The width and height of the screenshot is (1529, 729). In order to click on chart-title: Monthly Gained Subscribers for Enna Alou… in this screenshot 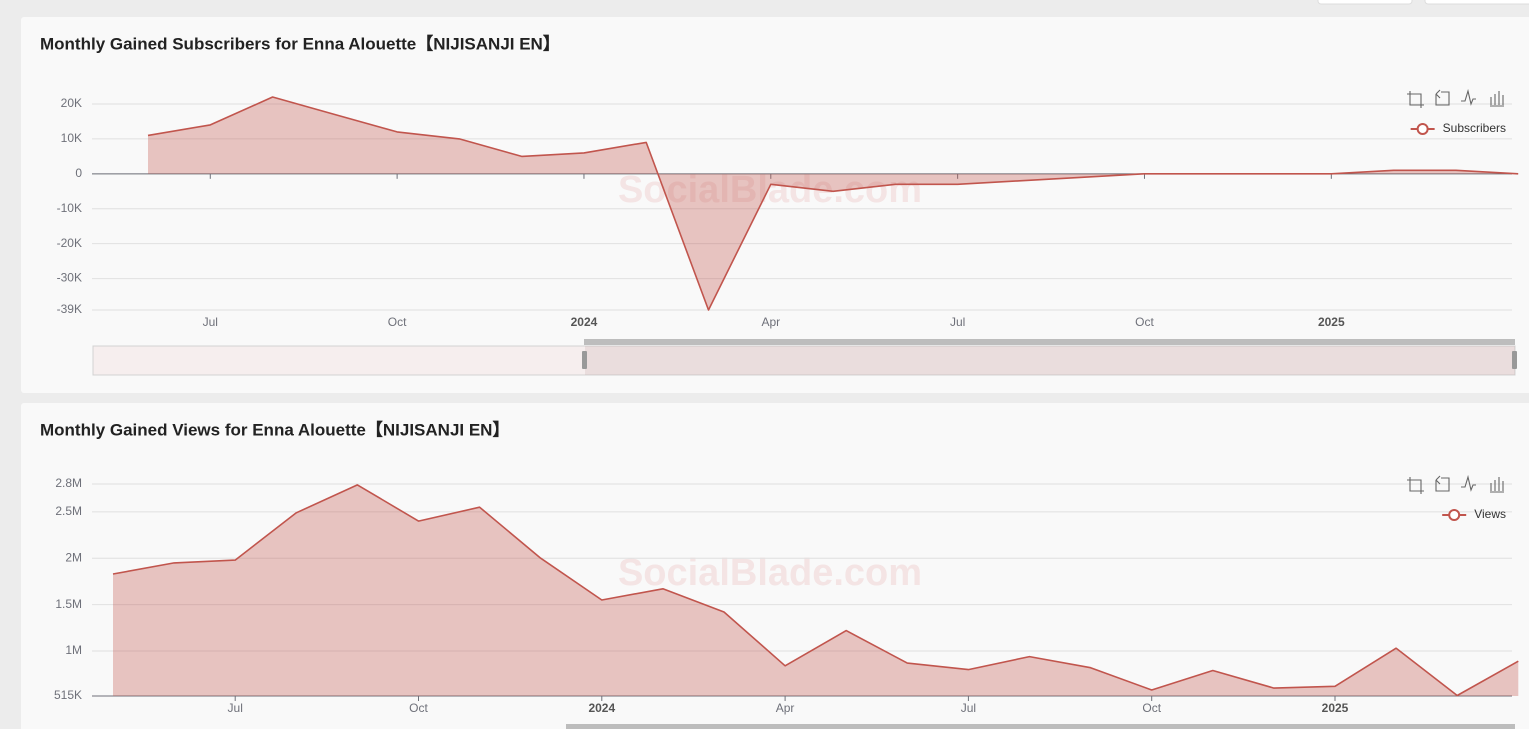, I will do `click(300, 43)`.